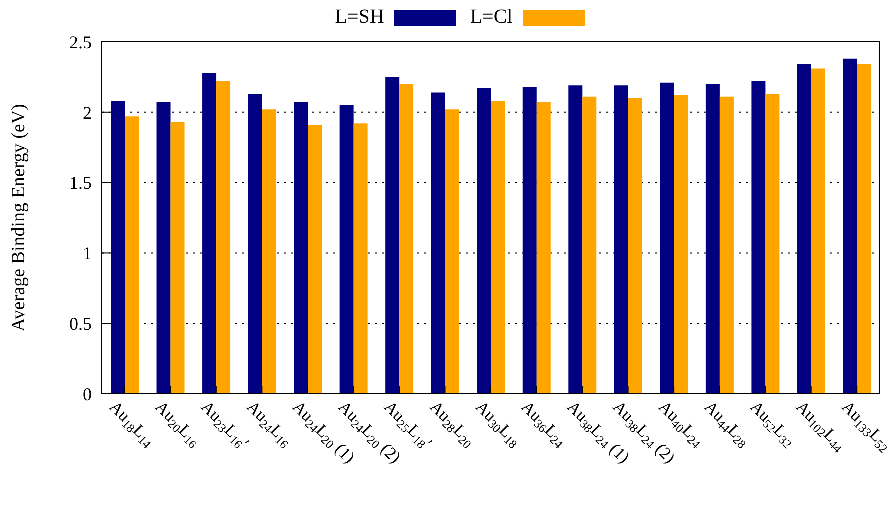  What do you see at coordinates (491, 17) in the screenshot?
I see `legend-label: L=Cl` at bounding box center [491, 17].